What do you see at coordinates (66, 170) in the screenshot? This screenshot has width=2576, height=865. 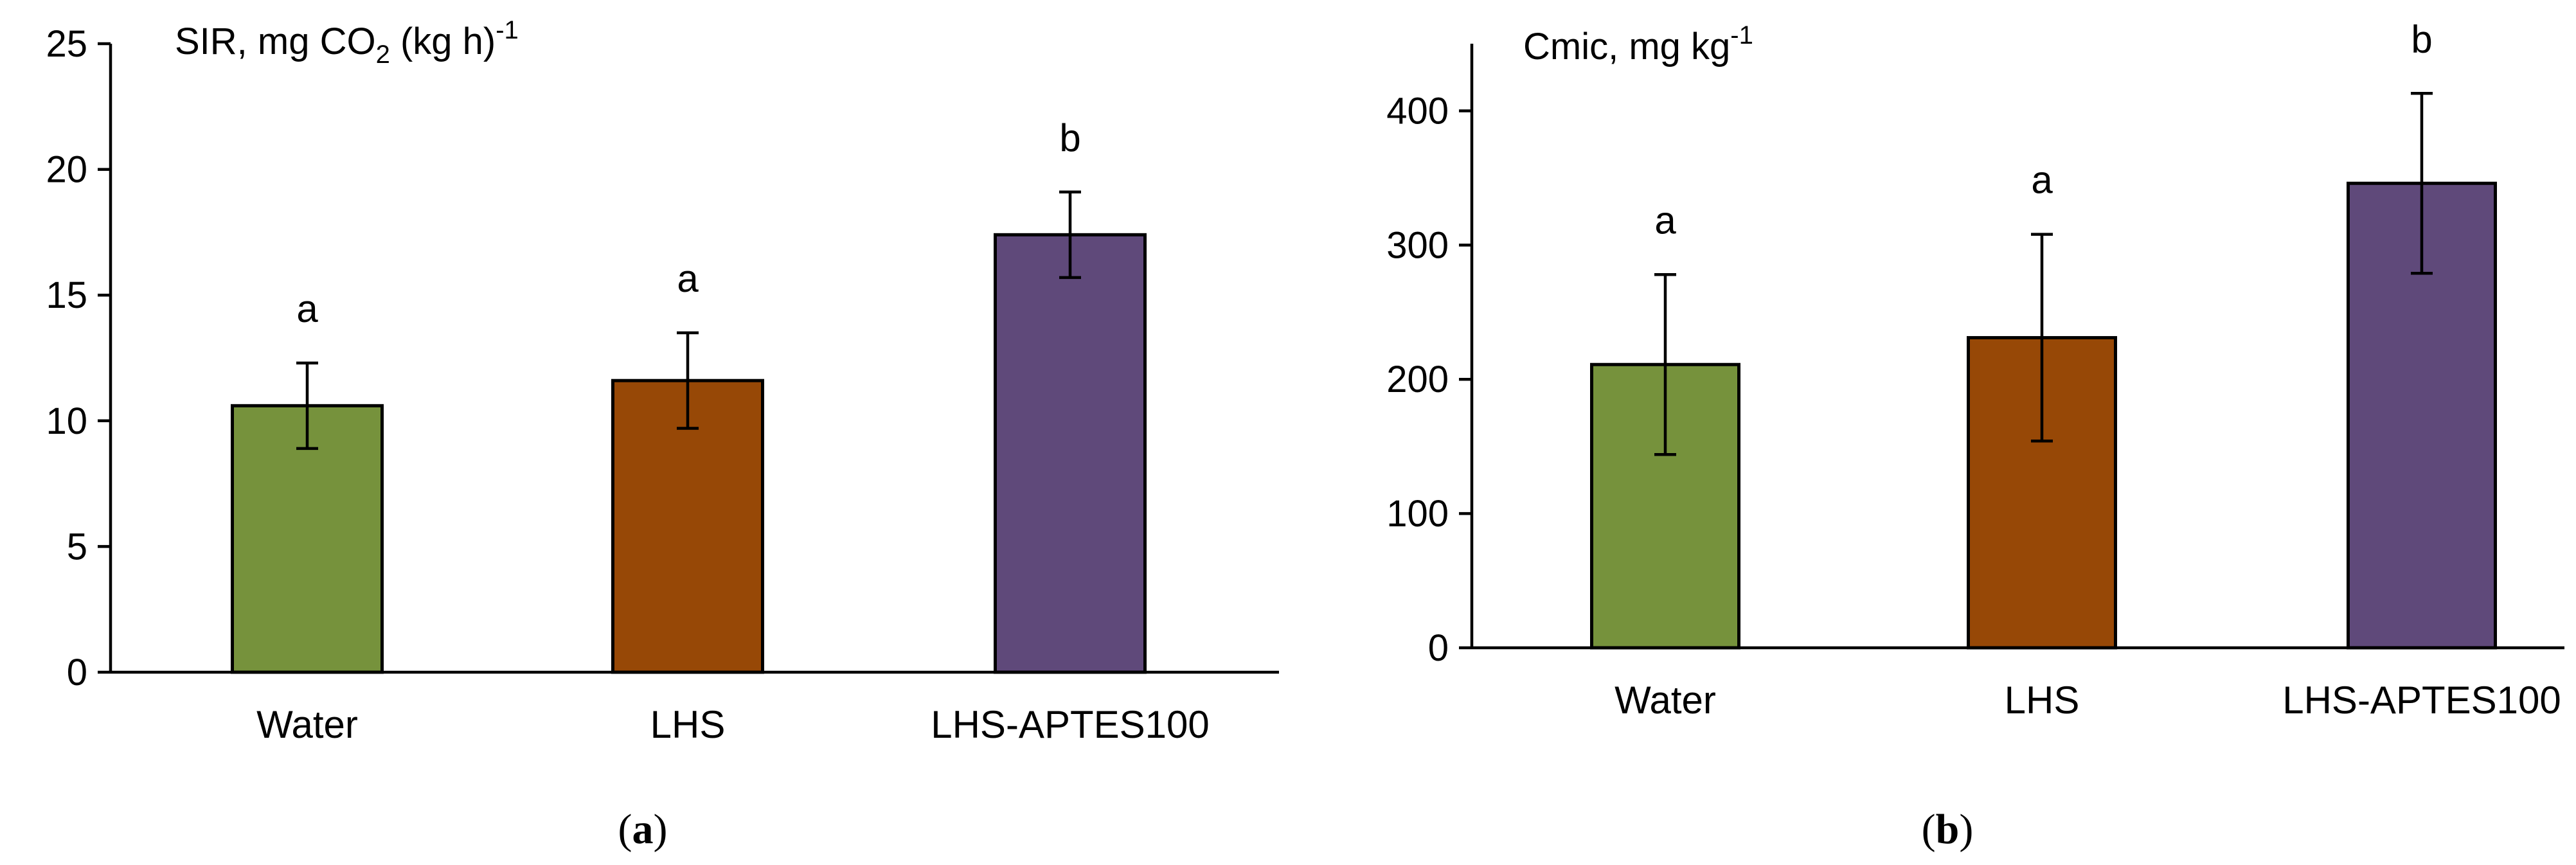 I see `y-tick-label-a: 20` at bounding box center [66, 170].